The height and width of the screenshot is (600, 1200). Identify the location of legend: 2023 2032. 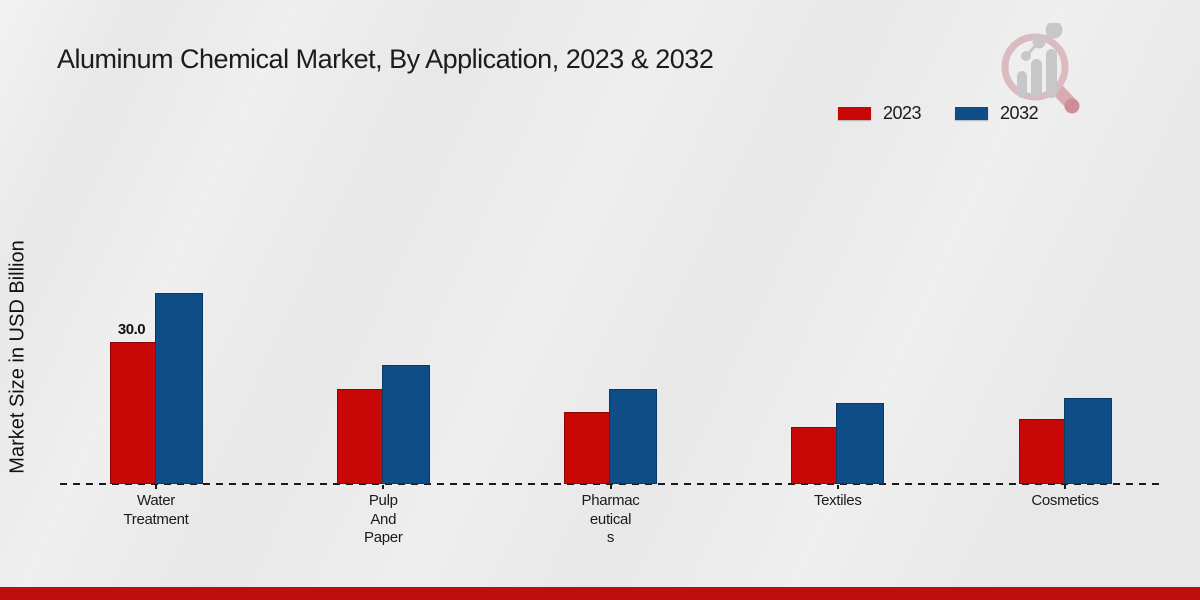
(938, 113).